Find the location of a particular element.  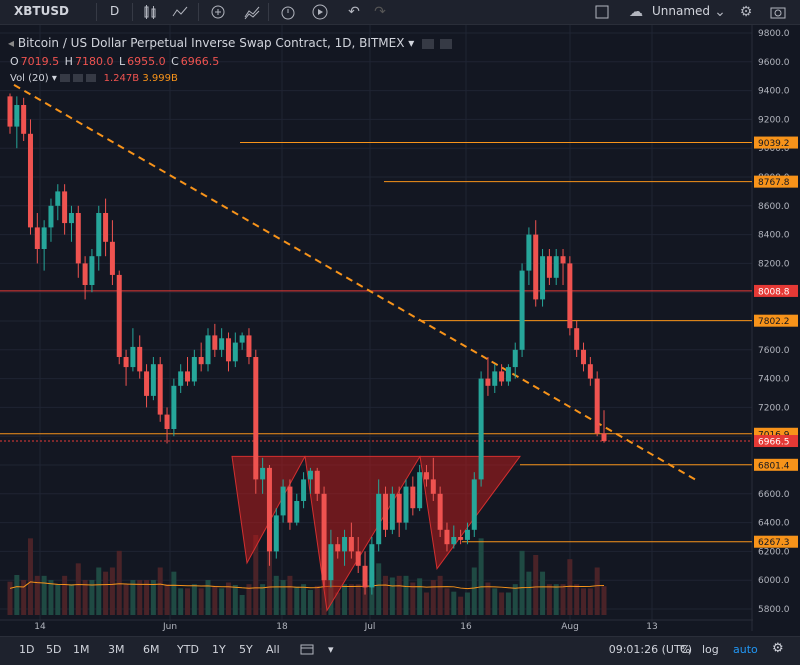

area-icon is located at coordinates (252, 12).